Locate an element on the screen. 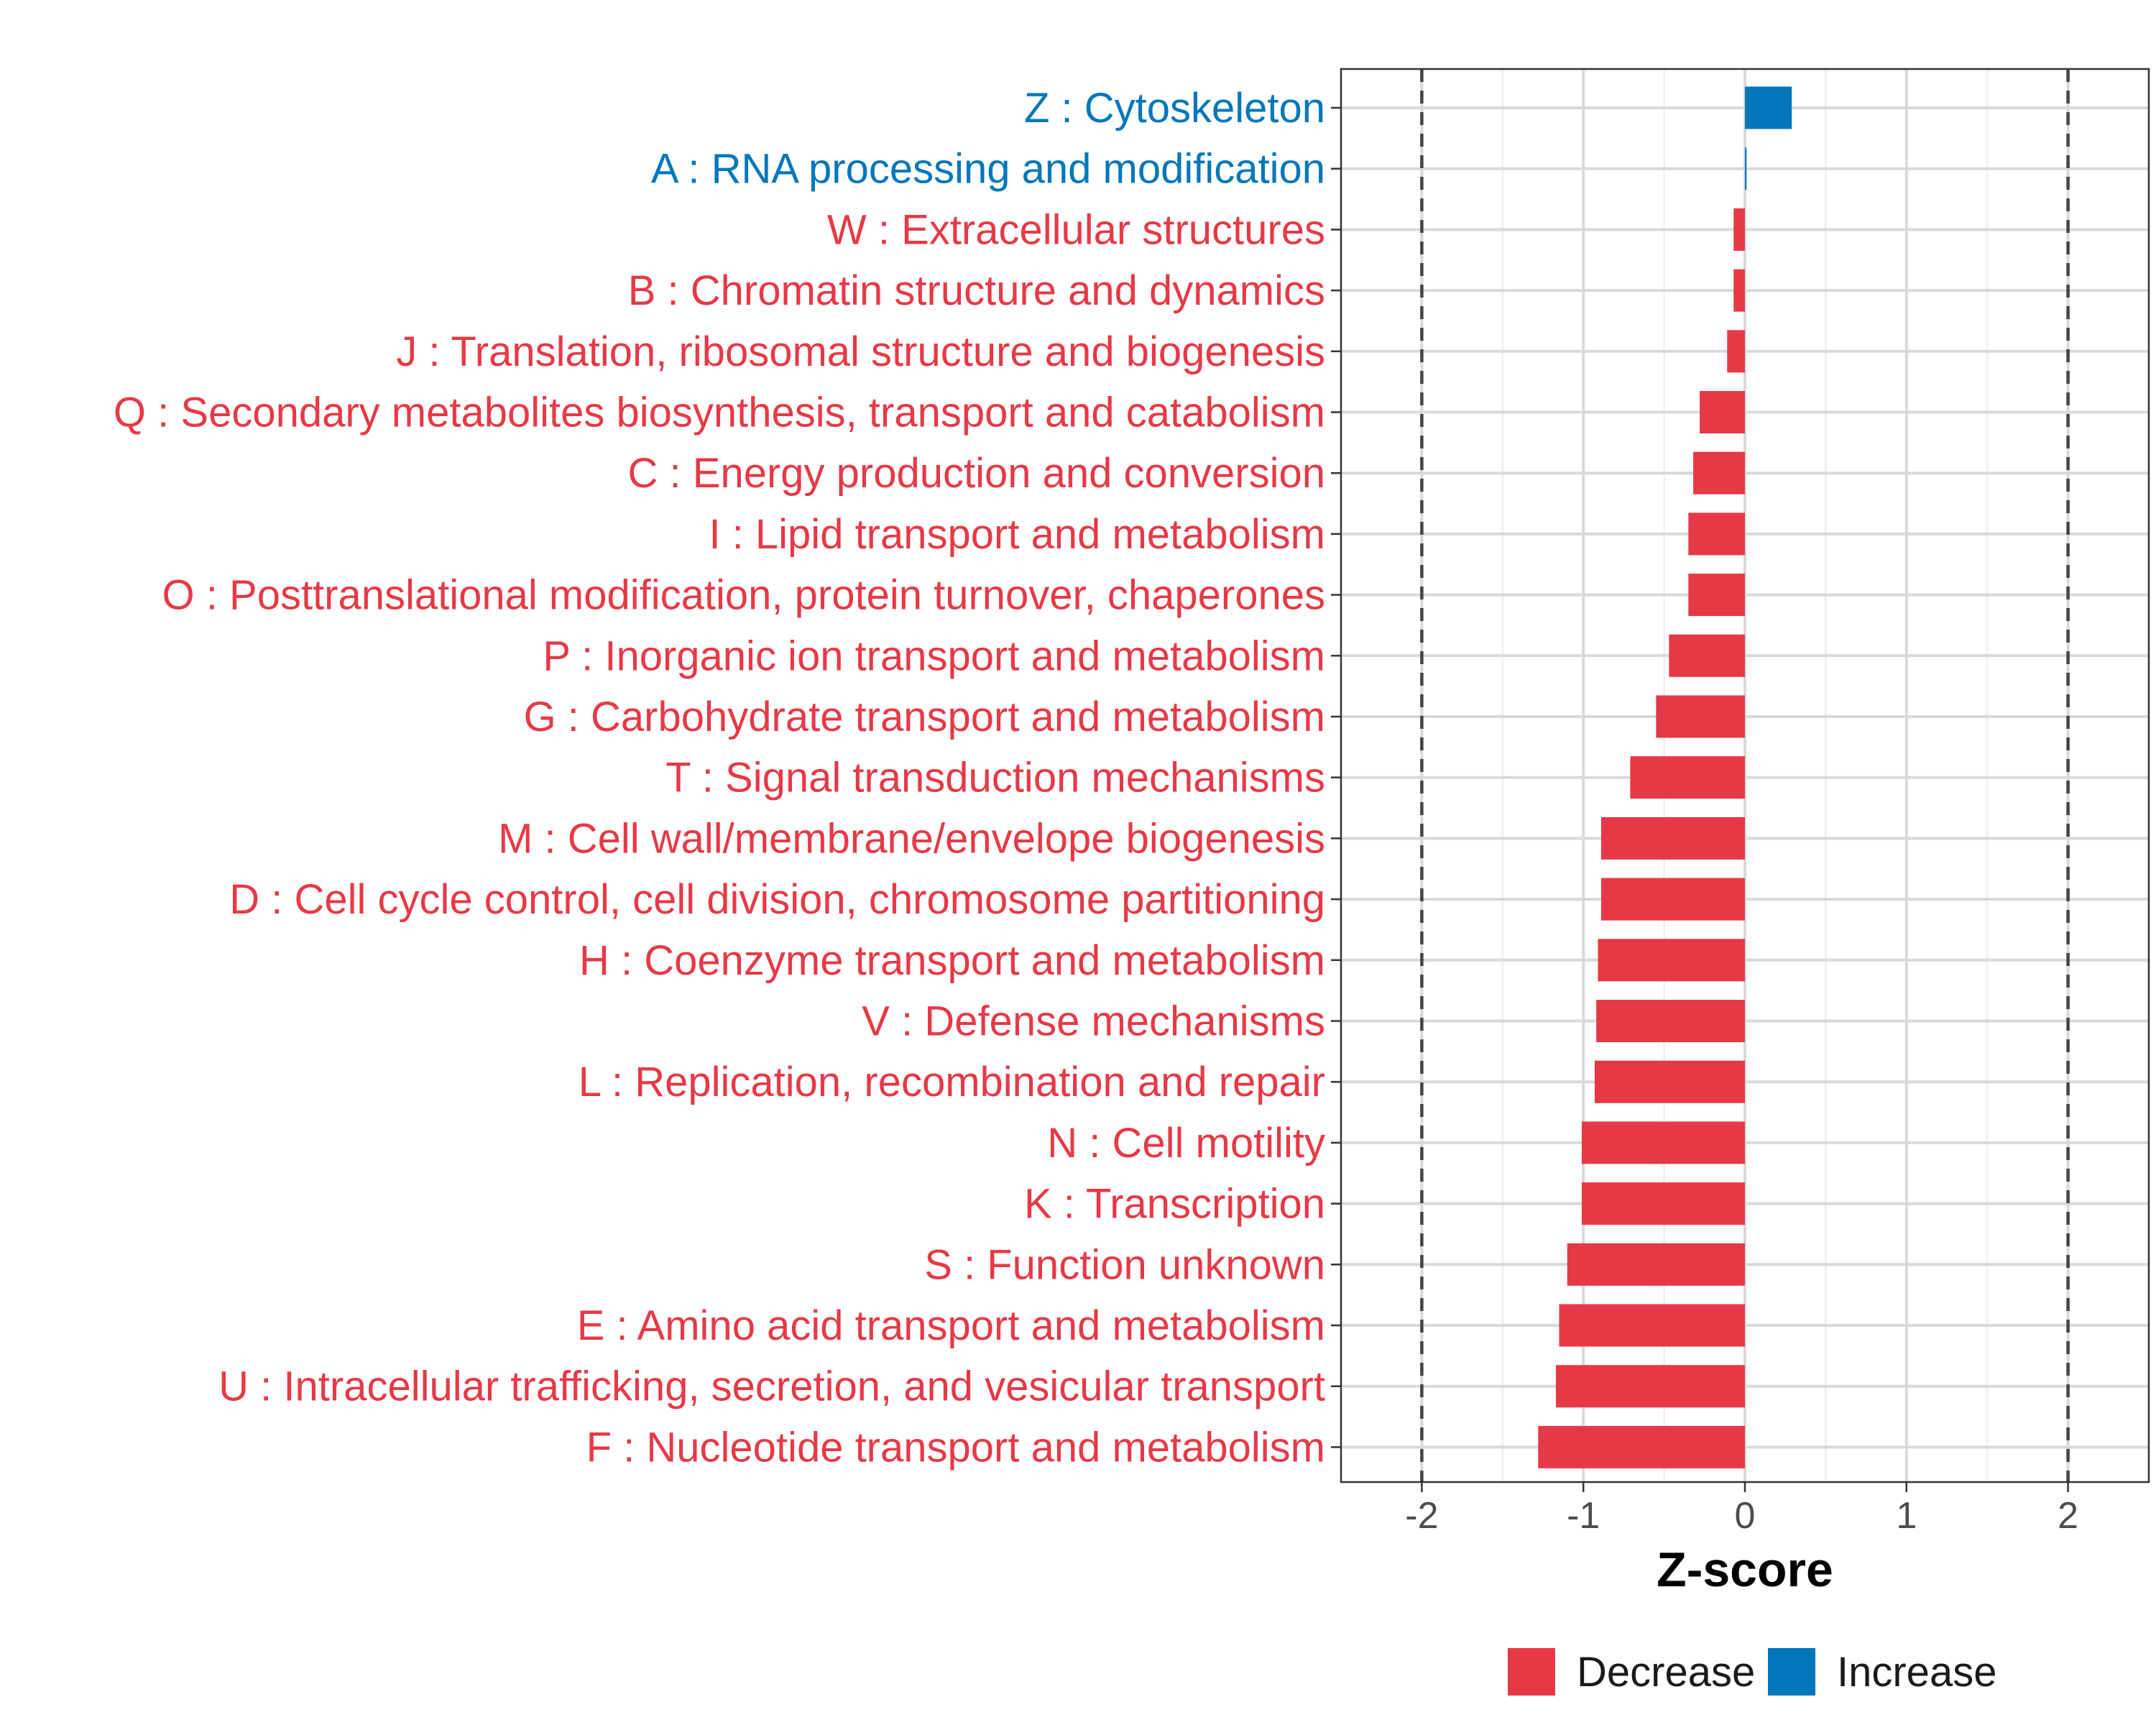  category-label: N : Cell motility is located at coordinates (1186, 1143).